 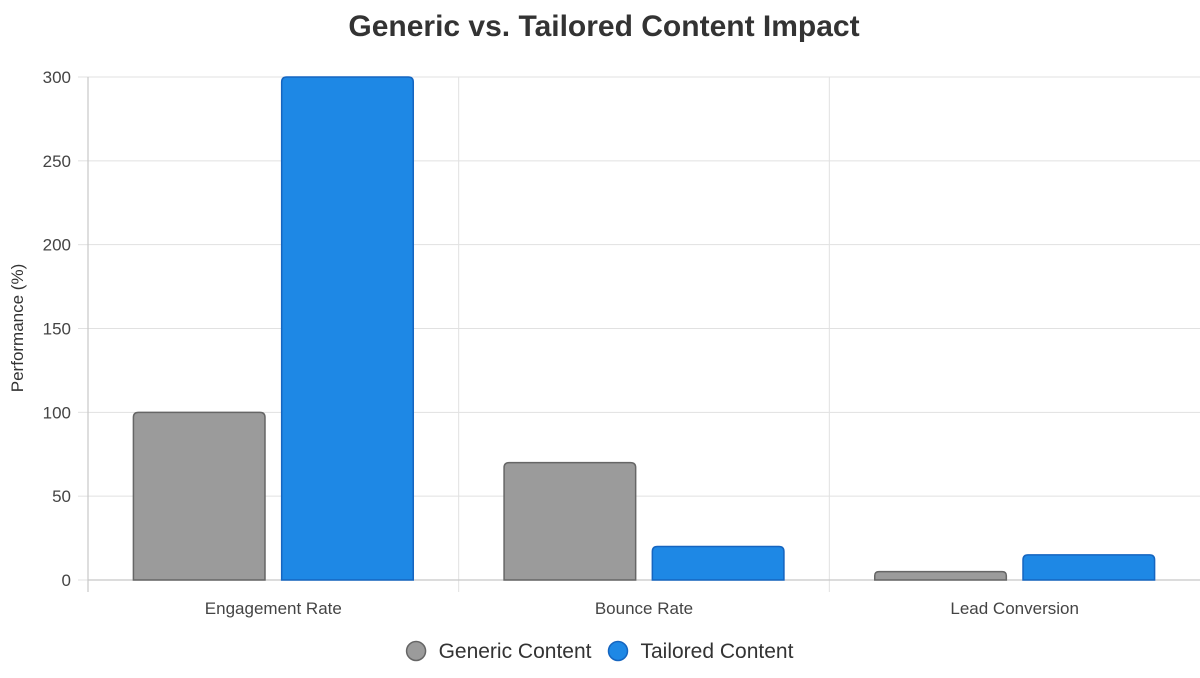 I want to click on bar-generic-content-engagement-rate, so click(x=199, y=496).